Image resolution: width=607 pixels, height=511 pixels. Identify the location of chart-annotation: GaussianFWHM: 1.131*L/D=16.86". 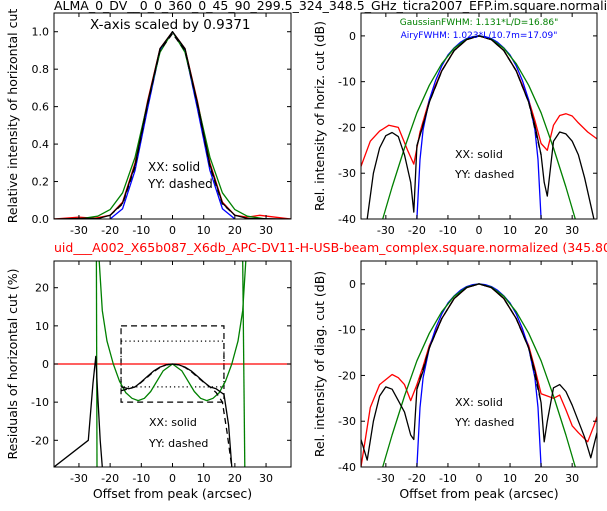
(479, 23).